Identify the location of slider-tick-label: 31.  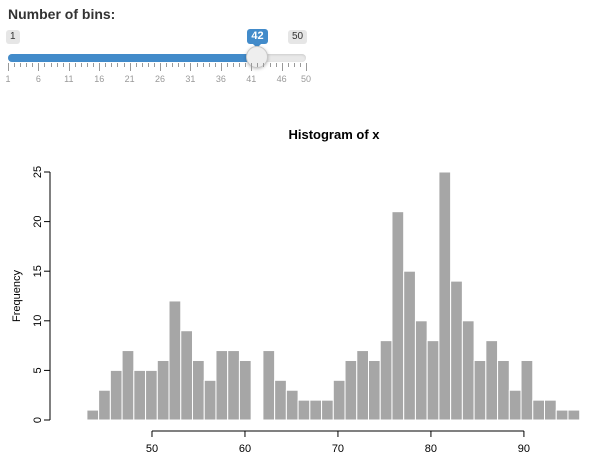
(190, 79).